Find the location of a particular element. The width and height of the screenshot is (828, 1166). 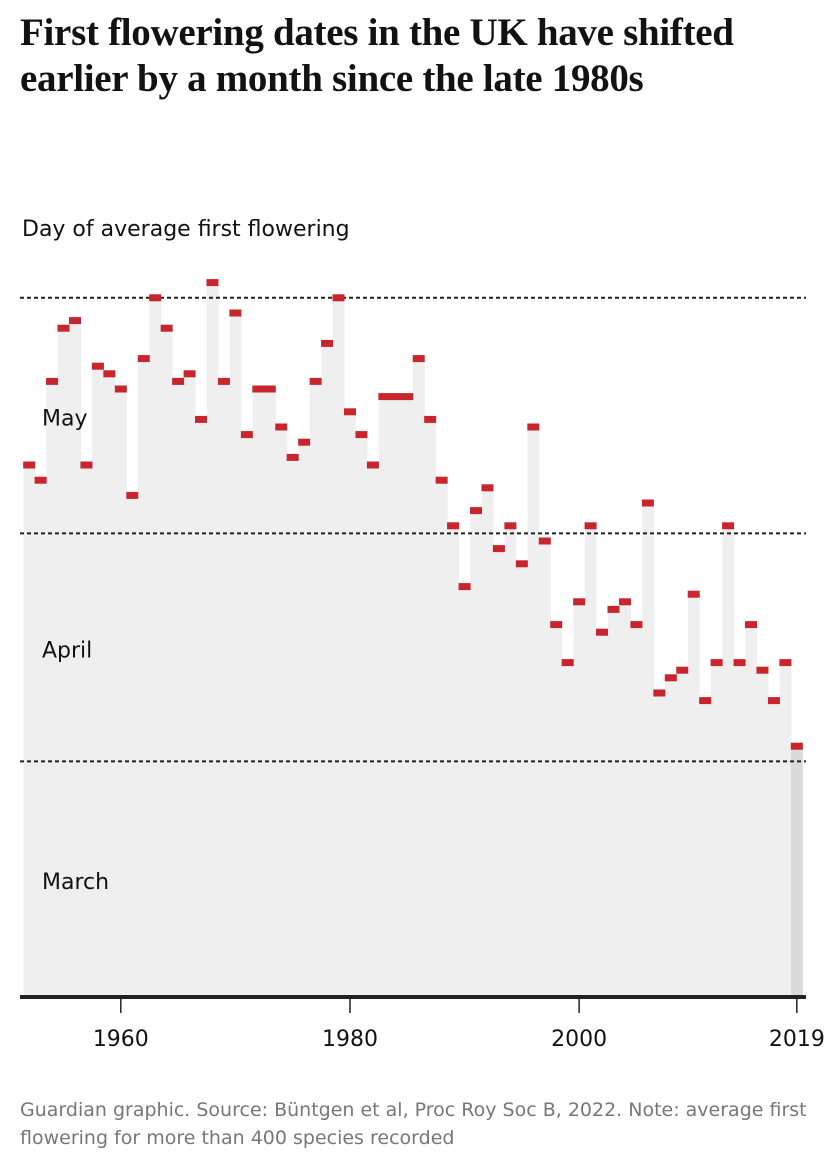

band-label: April is located at coordinates (67, 650).